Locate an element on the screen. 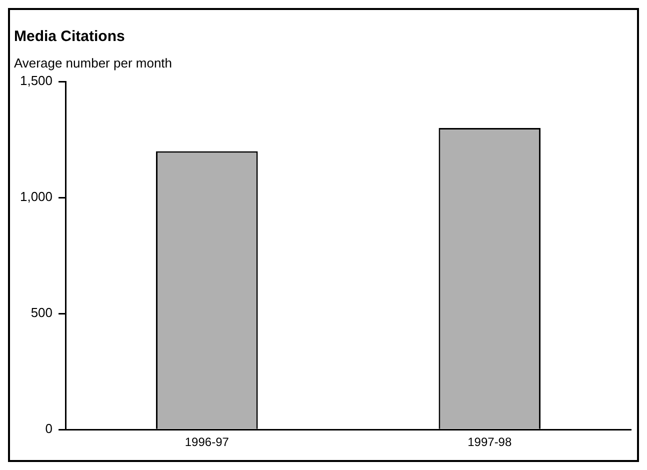 Image resolution: width=647 pixels, height=470 pixels. y-tick-label: 500 is located at coordinates (41, 312).